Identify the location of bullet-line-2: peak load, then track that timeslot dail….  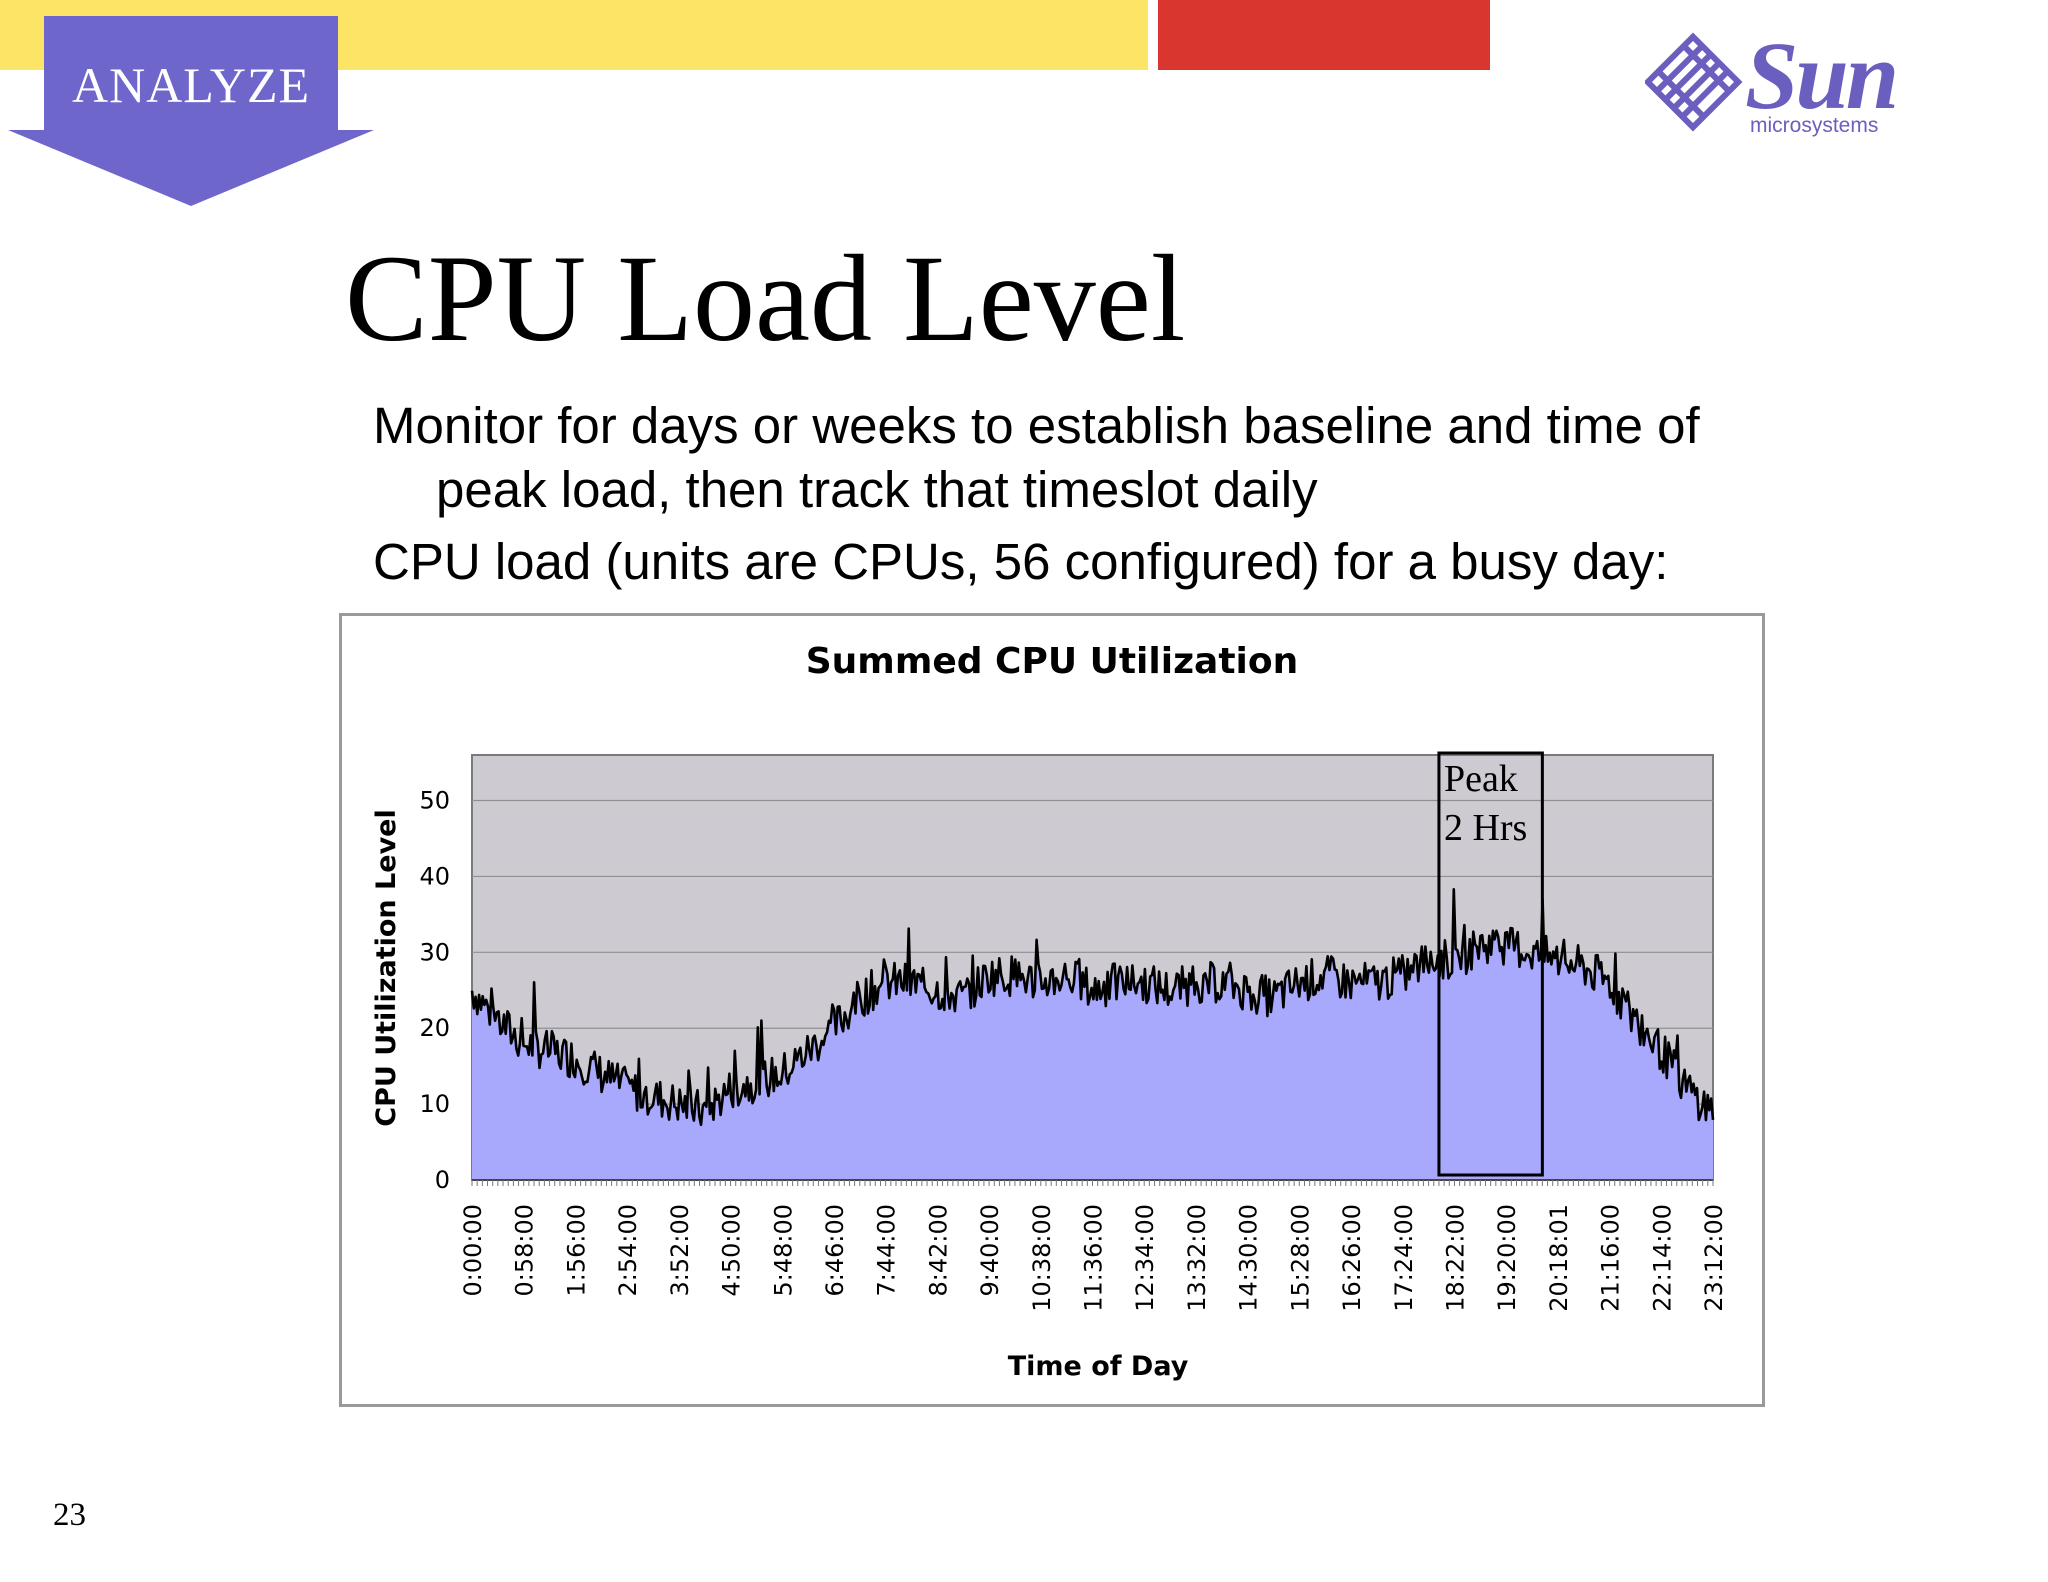
(877, 489).